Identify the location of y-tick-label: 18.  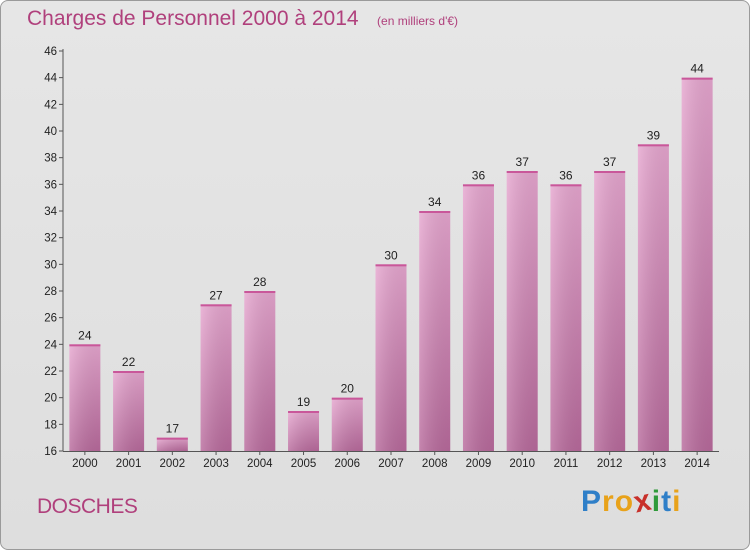
(50, 425).